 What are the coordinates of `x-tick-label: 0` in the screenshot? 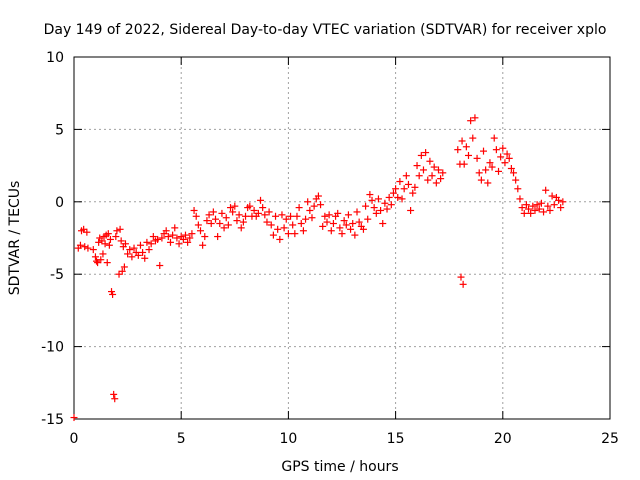 It's located at (74, 439).